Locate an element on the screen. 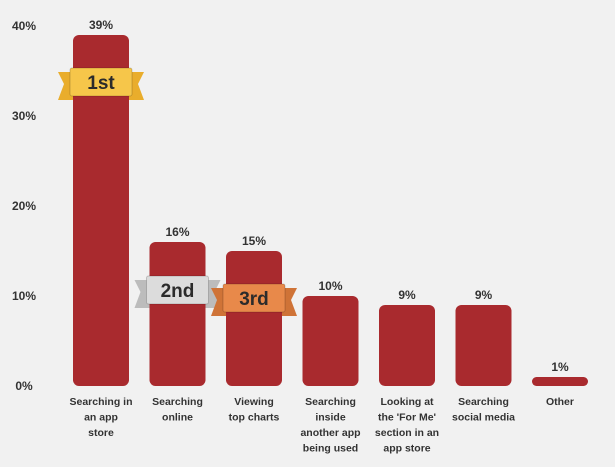 The width and height of the screenshot is (615, 467). category-label-line: inside is located at coordinates (330, 418).